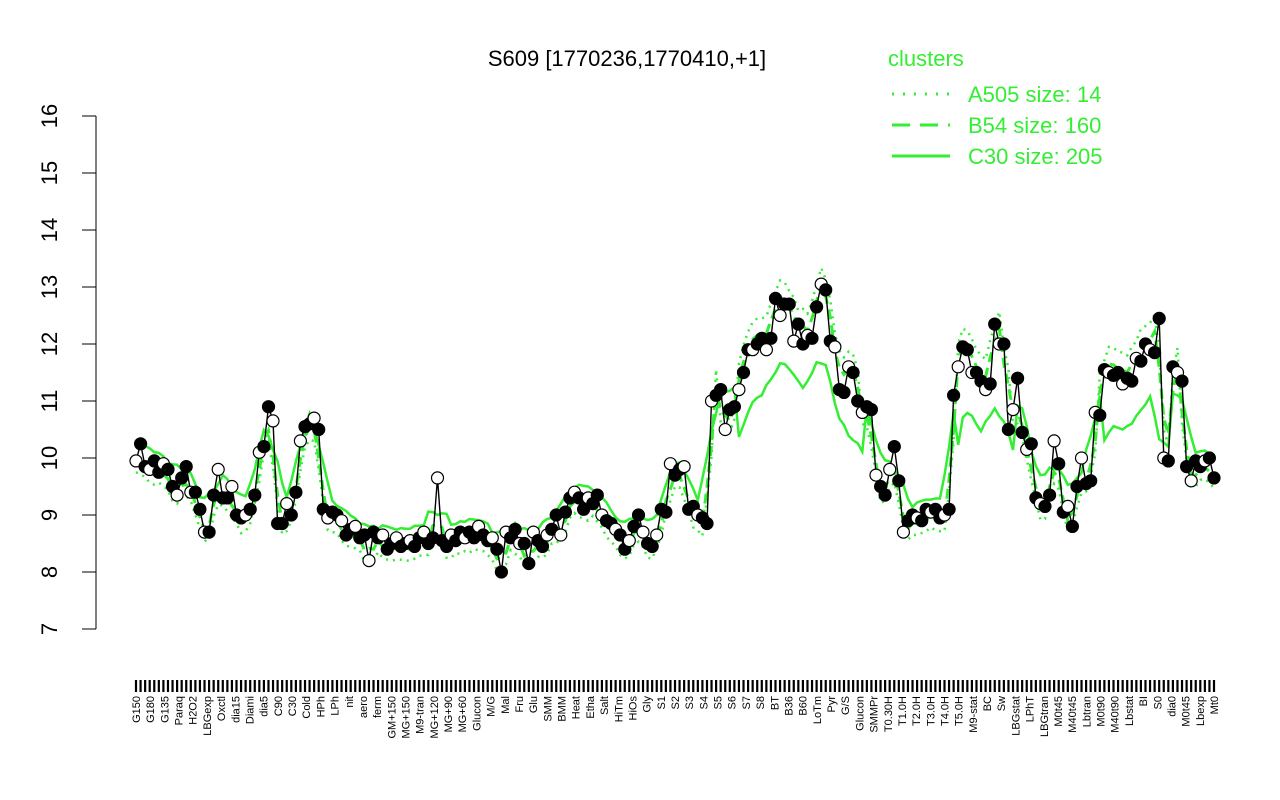 This screenshot has width=1280, height=800. What do you see at coordinates (1059, 711) in the screenshot?
I see `x-tick-label: M0t45` at bounding box center [1059, 711].